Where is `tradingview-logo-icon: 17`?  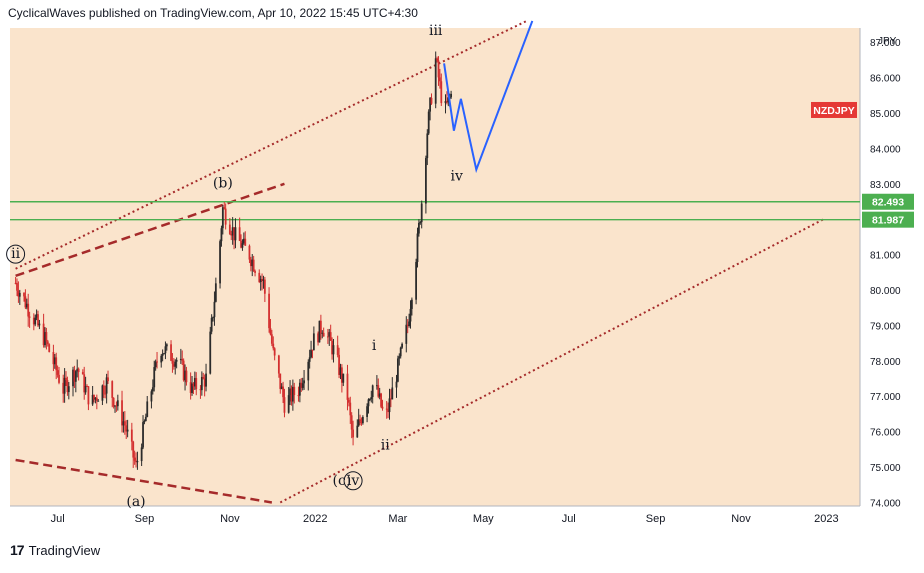
tradingview-logo-icon: 17 is located at coordinates (17, 550).